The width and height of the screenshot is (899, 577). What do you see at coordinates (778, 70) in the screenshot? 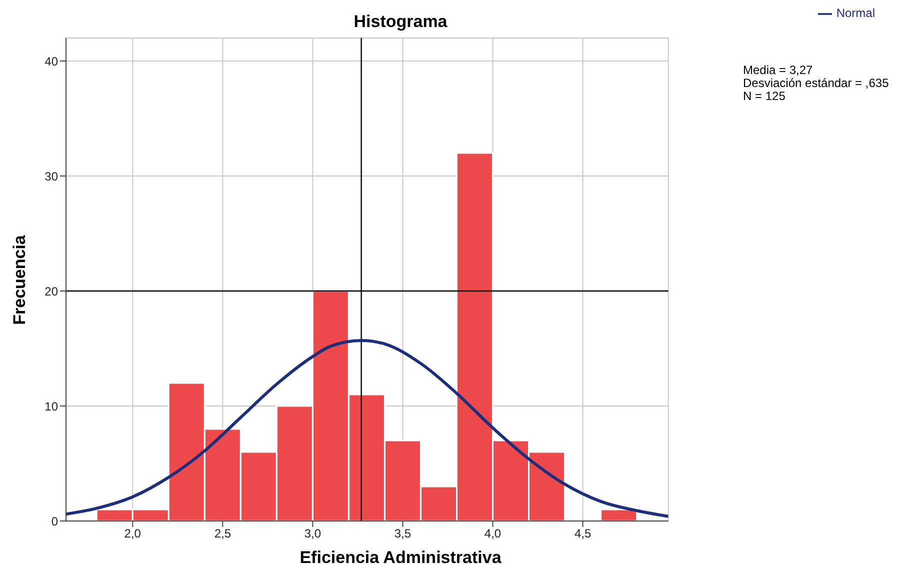
I see `text: Media = 3,27` at bounding box center [778, 70].